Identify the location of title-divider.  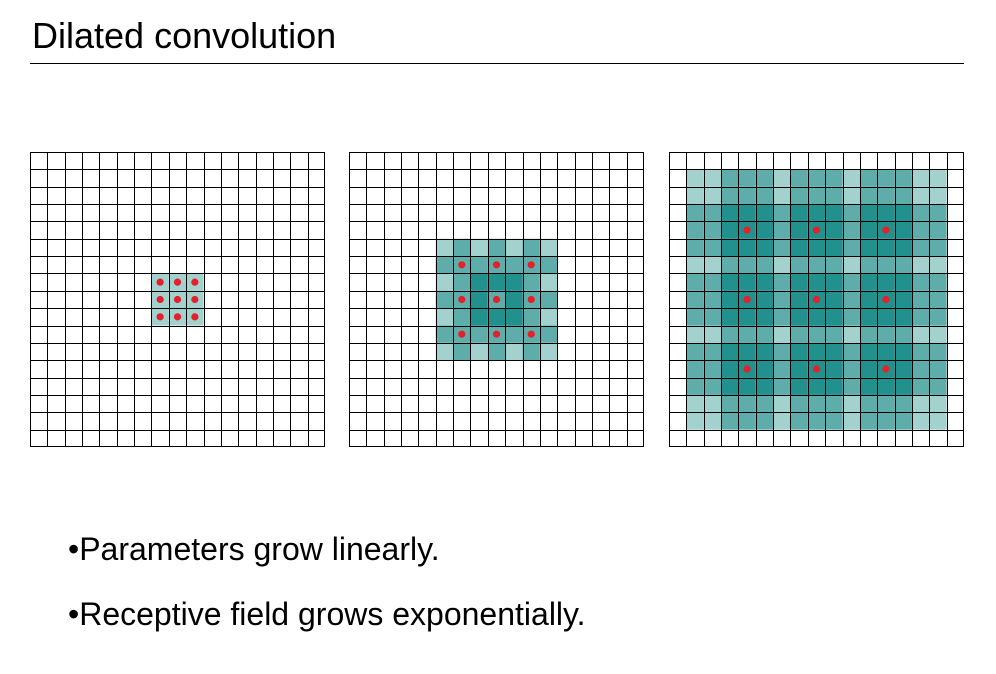
(497, 63).